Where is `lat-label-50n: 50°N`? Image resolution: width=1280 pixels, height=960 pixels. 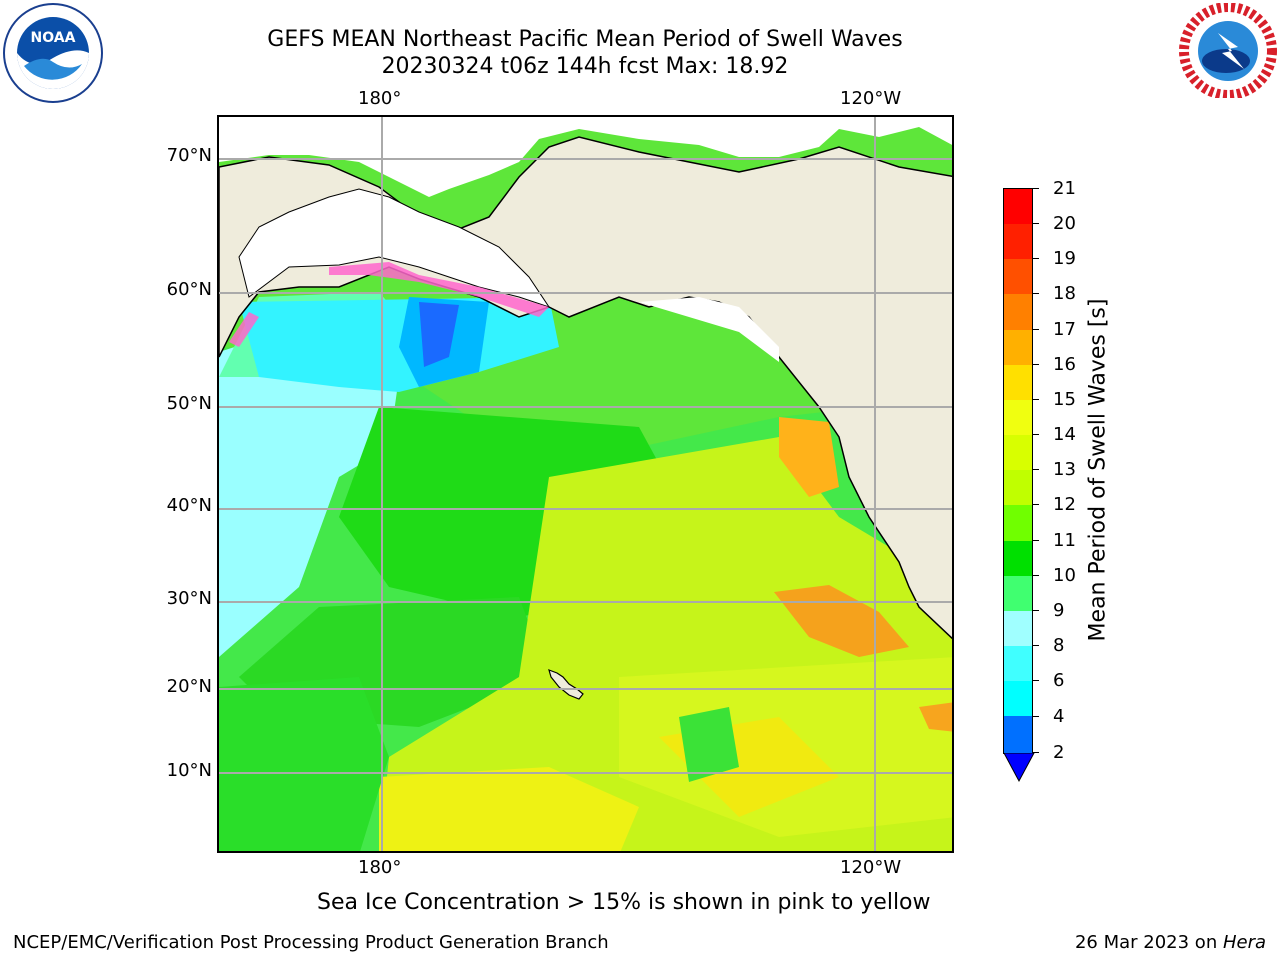 lat-label-50n: 50°N is located at coordinates (189, 403).